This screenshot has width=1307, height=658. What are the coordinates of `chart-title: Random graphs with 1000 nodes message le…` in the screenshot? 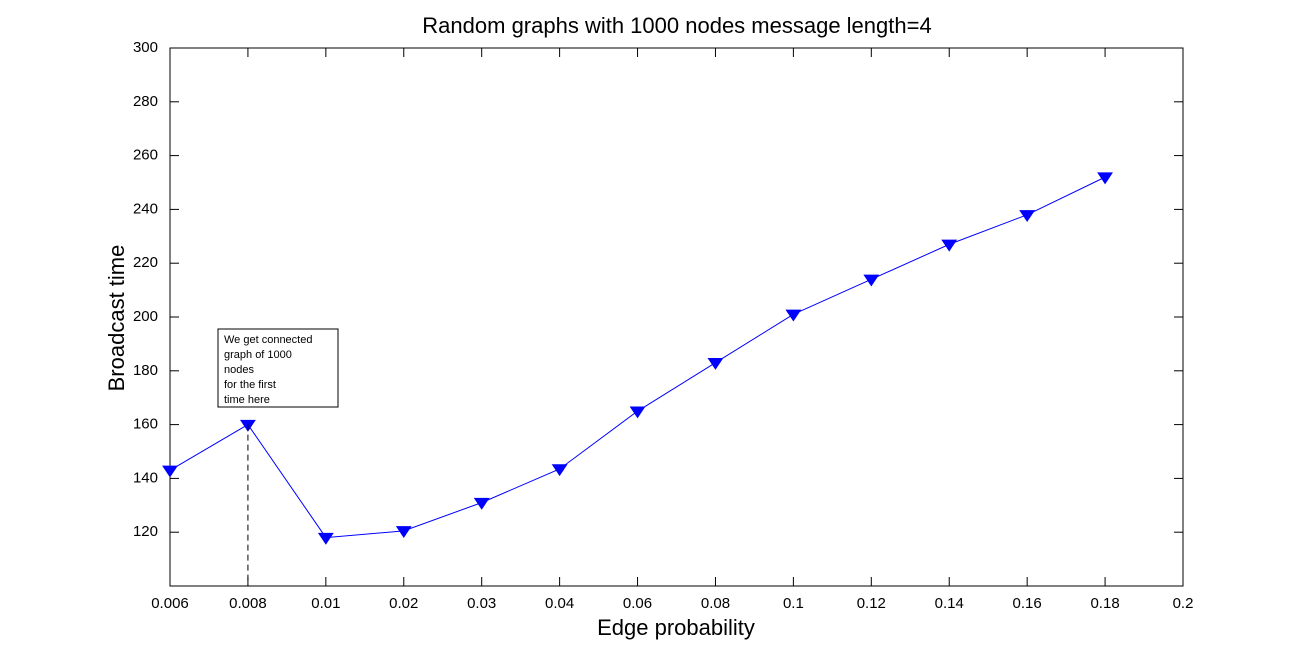 It's located at (676, 25).